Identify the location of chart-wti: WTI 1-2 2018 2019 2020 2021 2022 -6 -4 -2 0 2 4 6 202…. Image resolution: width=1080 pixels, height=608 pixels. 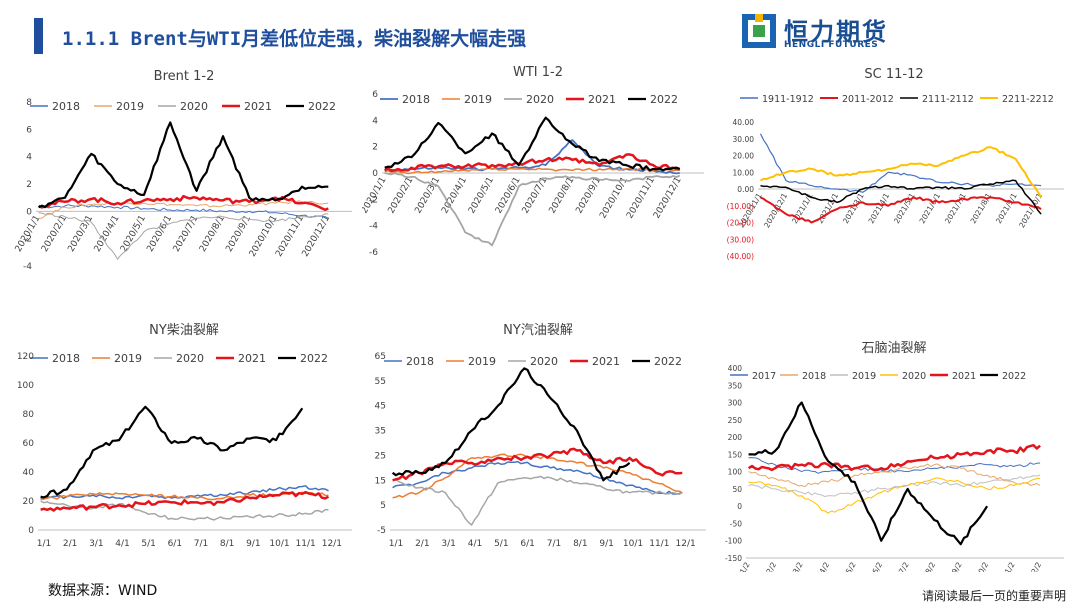
(538, 191).